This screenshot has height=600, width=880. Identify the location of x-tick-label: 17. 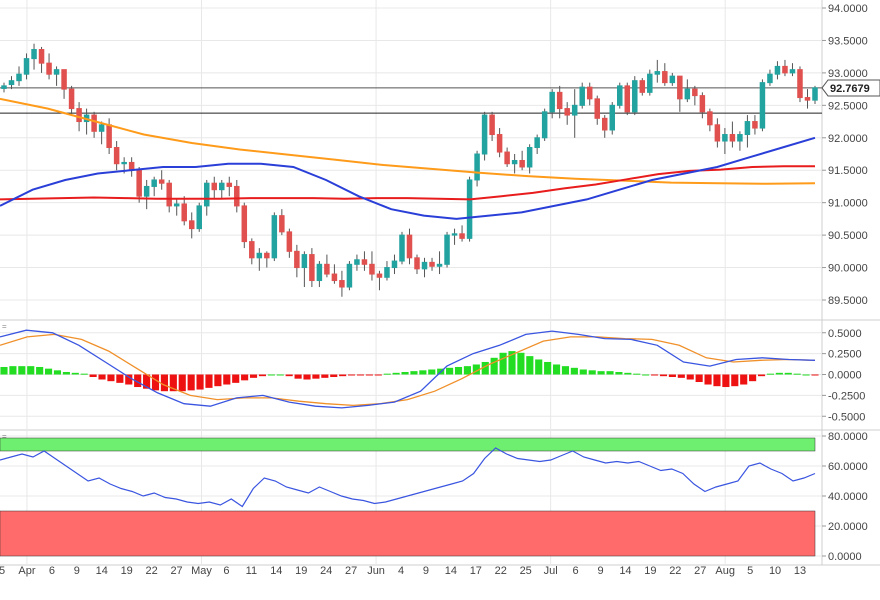
(476, 571).